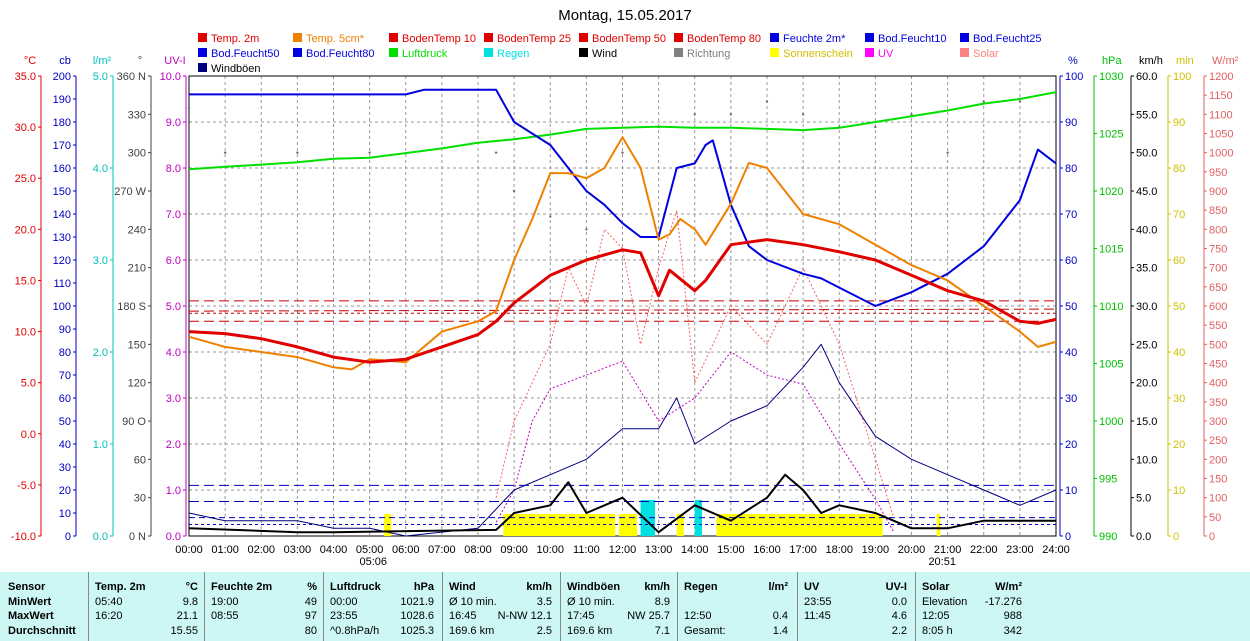 This screenshot has width=1250, height=641. Describe the element at coordinates (1071, 123) in the screenshot. I see `axis-tick-label-hum: 90` at that location.